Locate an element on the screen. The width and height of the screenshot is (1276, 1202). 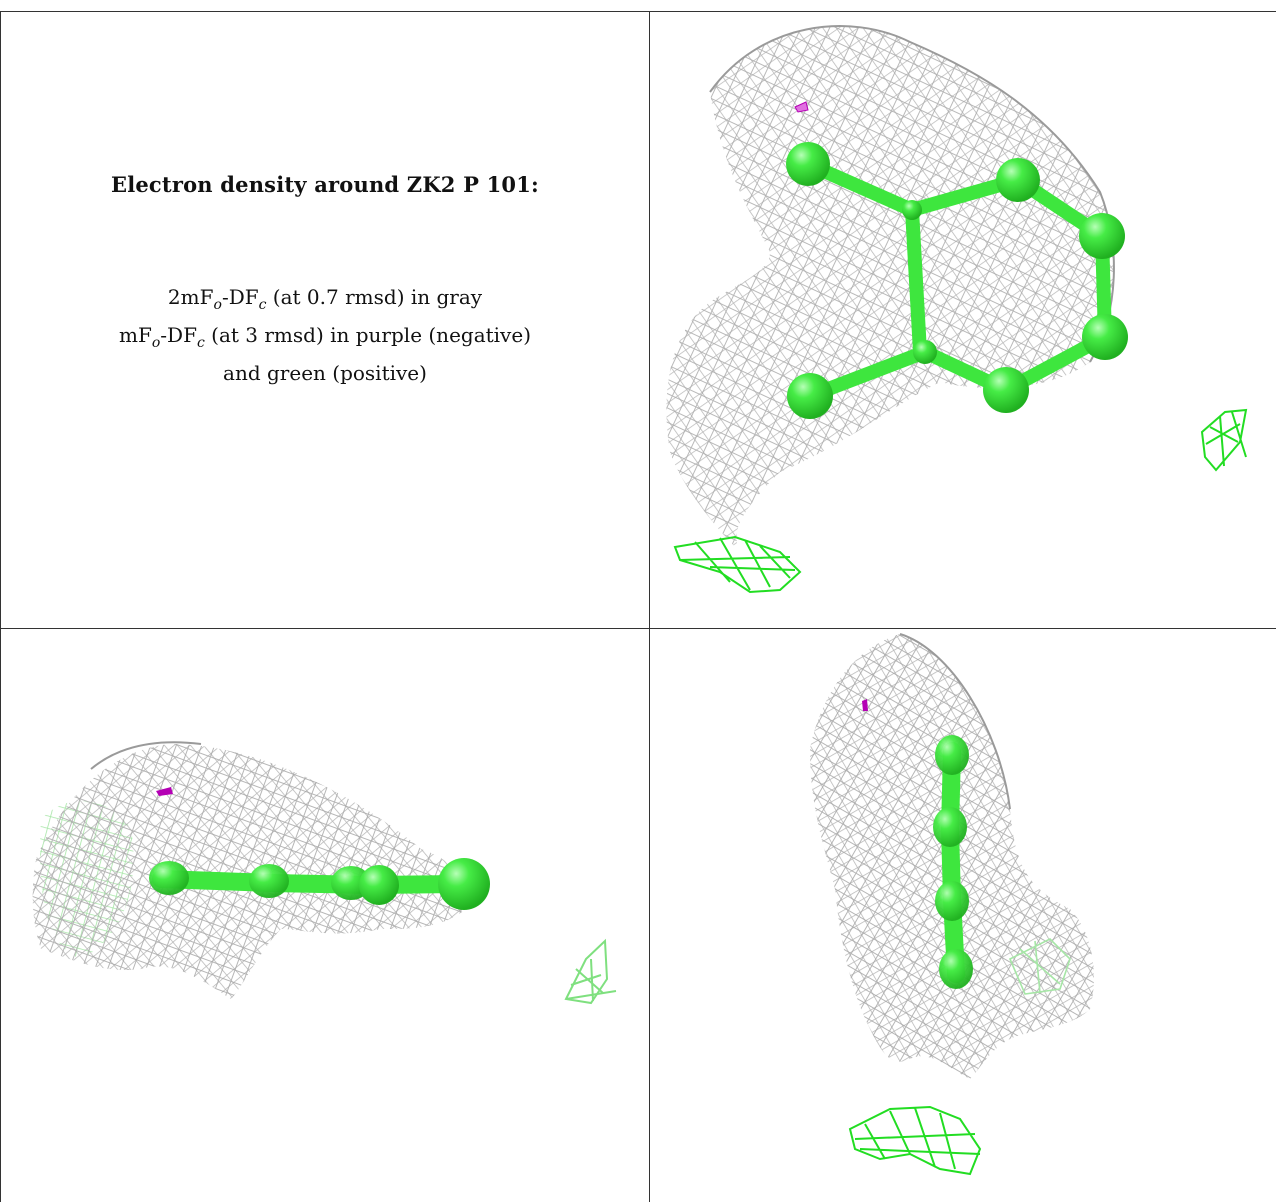
caption-line-3: and green (positive) is located at coordinates (325, 373).